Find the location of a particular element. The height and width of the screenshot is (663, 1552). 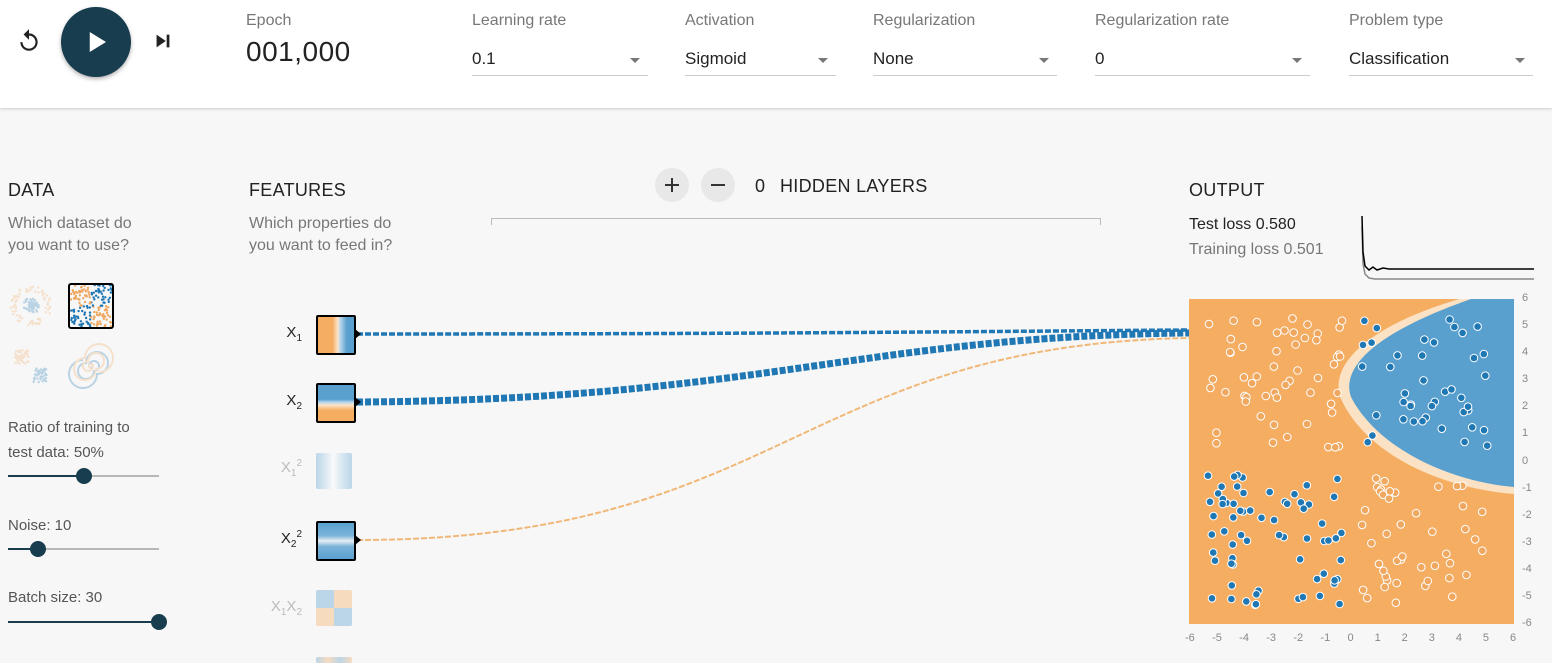

test-loss: Test loss 0.580 is located at coordinates (1242, 225).